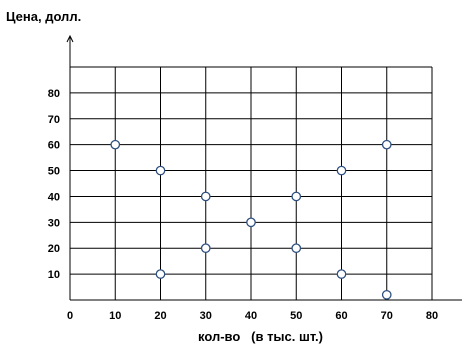 This screenshot has height=345, width=468. Describe the element at coordinates (296, 316) in the screenshot. I see `x-tick-label: 50` at that location.